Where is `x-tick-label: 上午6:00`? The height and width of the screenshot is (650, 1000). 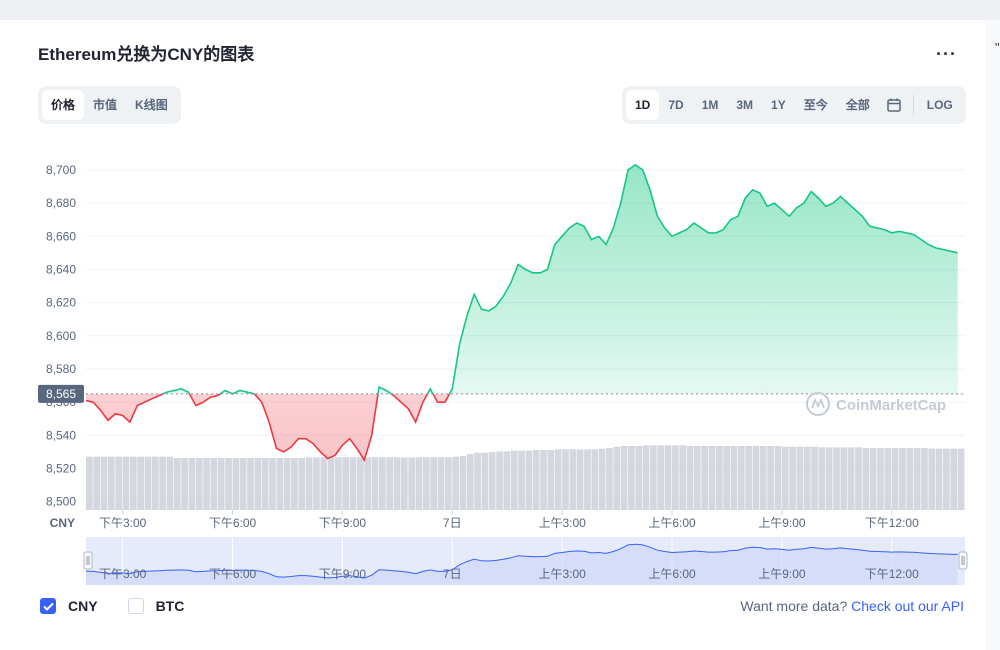 x-tick-label: 上午6:00 is located at coordinates (672, 523).